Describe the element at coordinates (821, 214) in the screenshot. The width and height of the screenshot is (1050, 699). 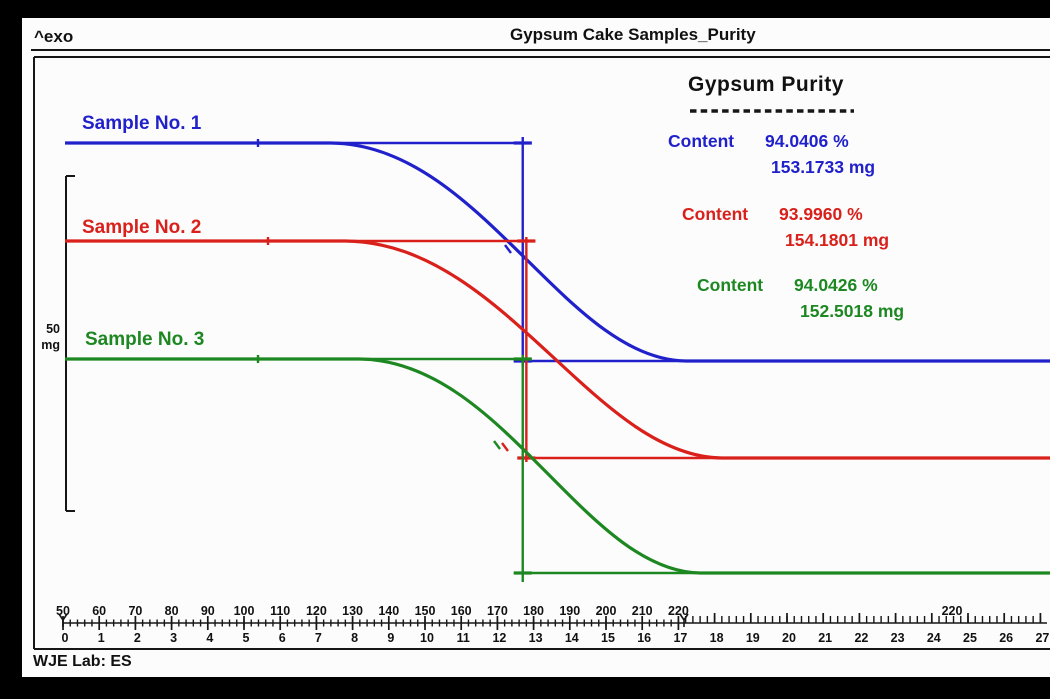
I see `legend-percent-value: 93.9960 %` at that location.